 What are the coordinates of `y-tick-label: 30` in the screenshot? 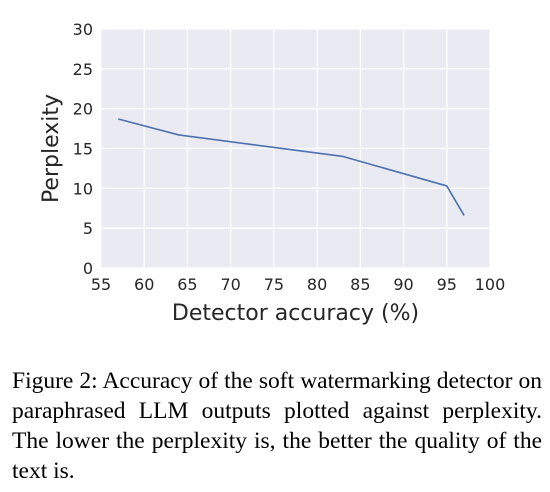 It's located at (83, 29).